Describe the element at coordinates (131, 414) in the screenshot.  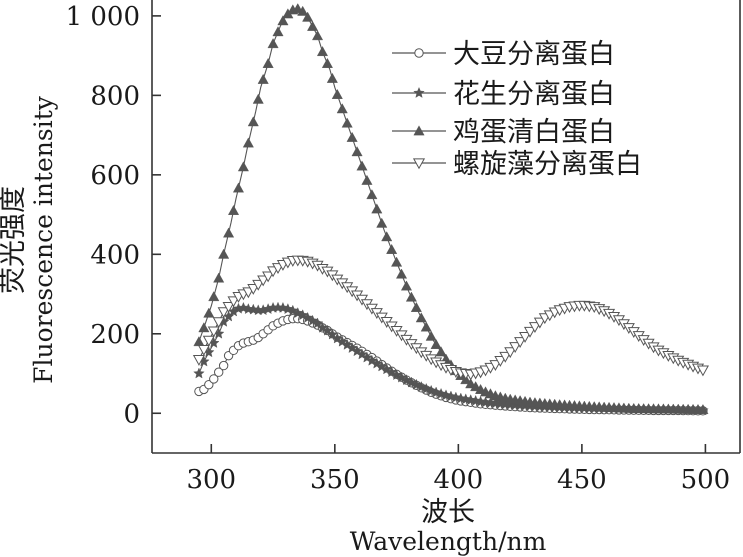
I see `y-tick-label: 0` at that location.